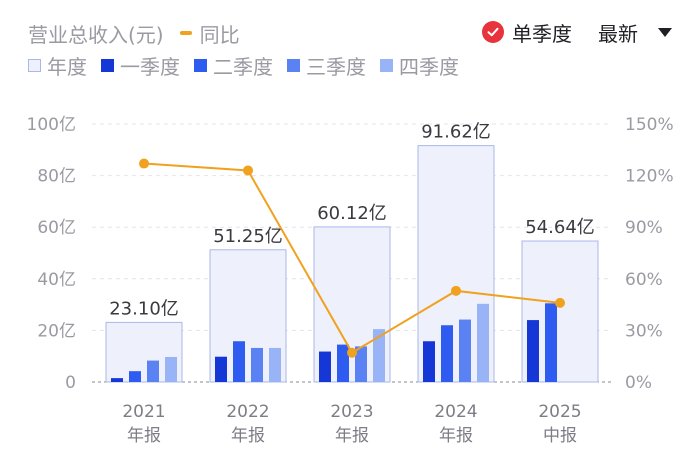 The image size is (700, 454). Describe the element at coordinates (618, 33) in the screenshot. I see `latest-label: 最新` at that location.